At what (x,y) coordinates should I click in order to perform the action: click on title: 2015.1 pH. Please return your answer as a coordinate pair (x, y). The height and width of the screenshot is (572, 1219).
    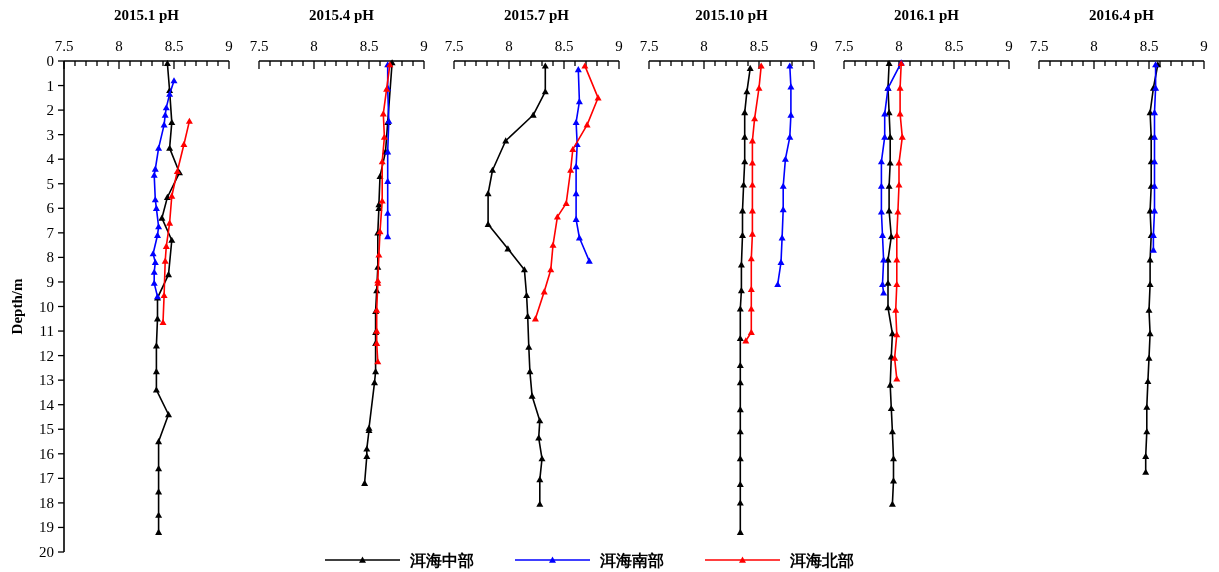
    Looking at the image, I should click on (146, 15).